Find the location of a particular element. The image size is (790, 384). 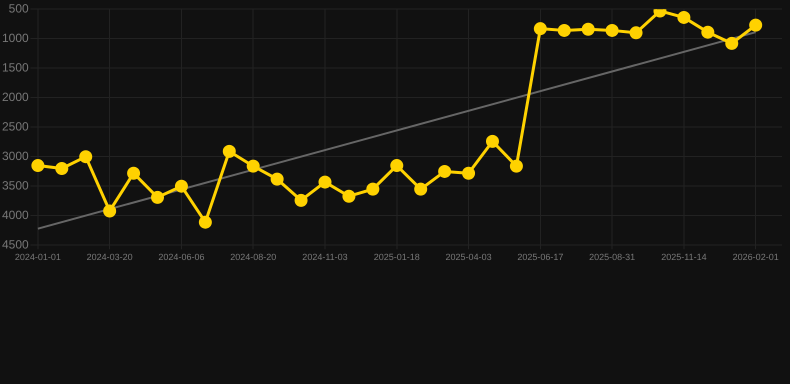

x-tick-label: 2025-08-31 is located at coordinates (612, 257).